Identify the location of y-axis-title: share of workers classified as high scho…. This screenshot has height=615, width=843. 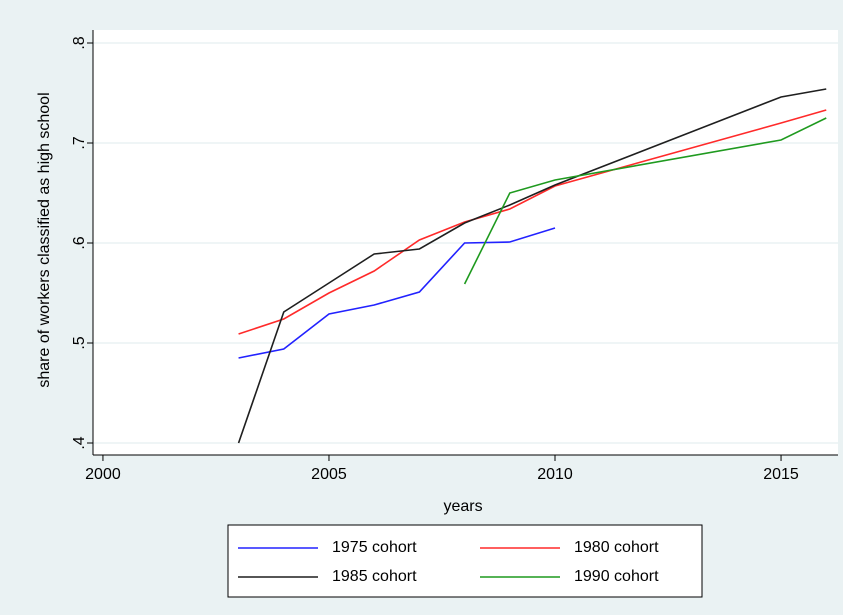
(44, 239).